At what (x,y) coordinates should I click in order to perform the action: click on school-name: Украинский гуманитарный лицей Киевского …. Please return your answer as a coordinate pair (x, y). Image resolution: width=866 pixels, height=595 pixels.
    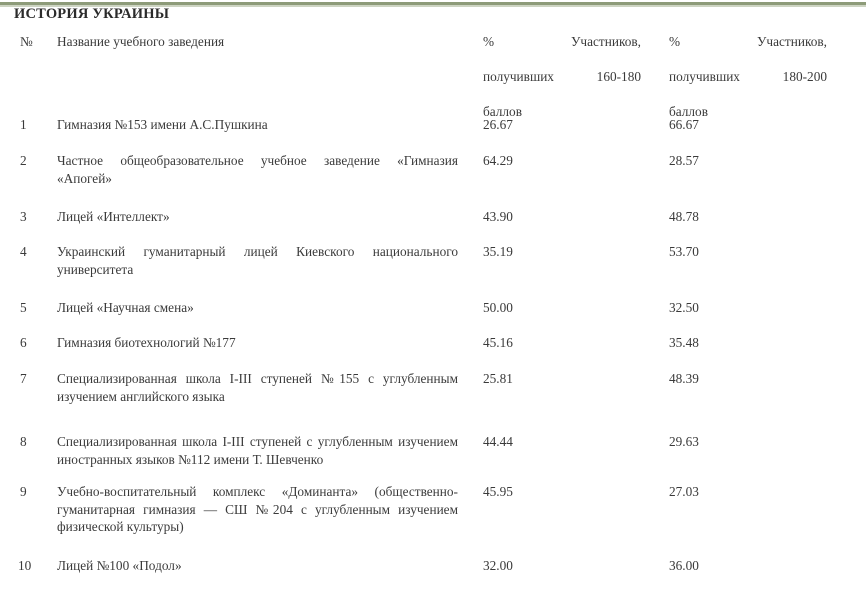
    Looking at the image, I should click on (257, 260).